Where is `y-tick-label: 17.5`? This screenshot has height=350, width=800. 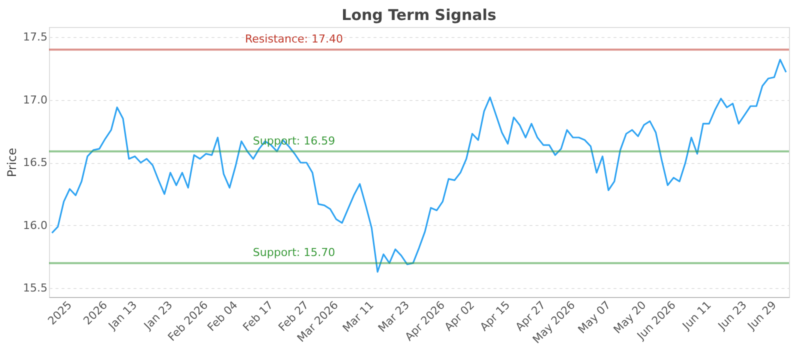 y-tick-label: 17.5 is located at coordinates (35, 37).